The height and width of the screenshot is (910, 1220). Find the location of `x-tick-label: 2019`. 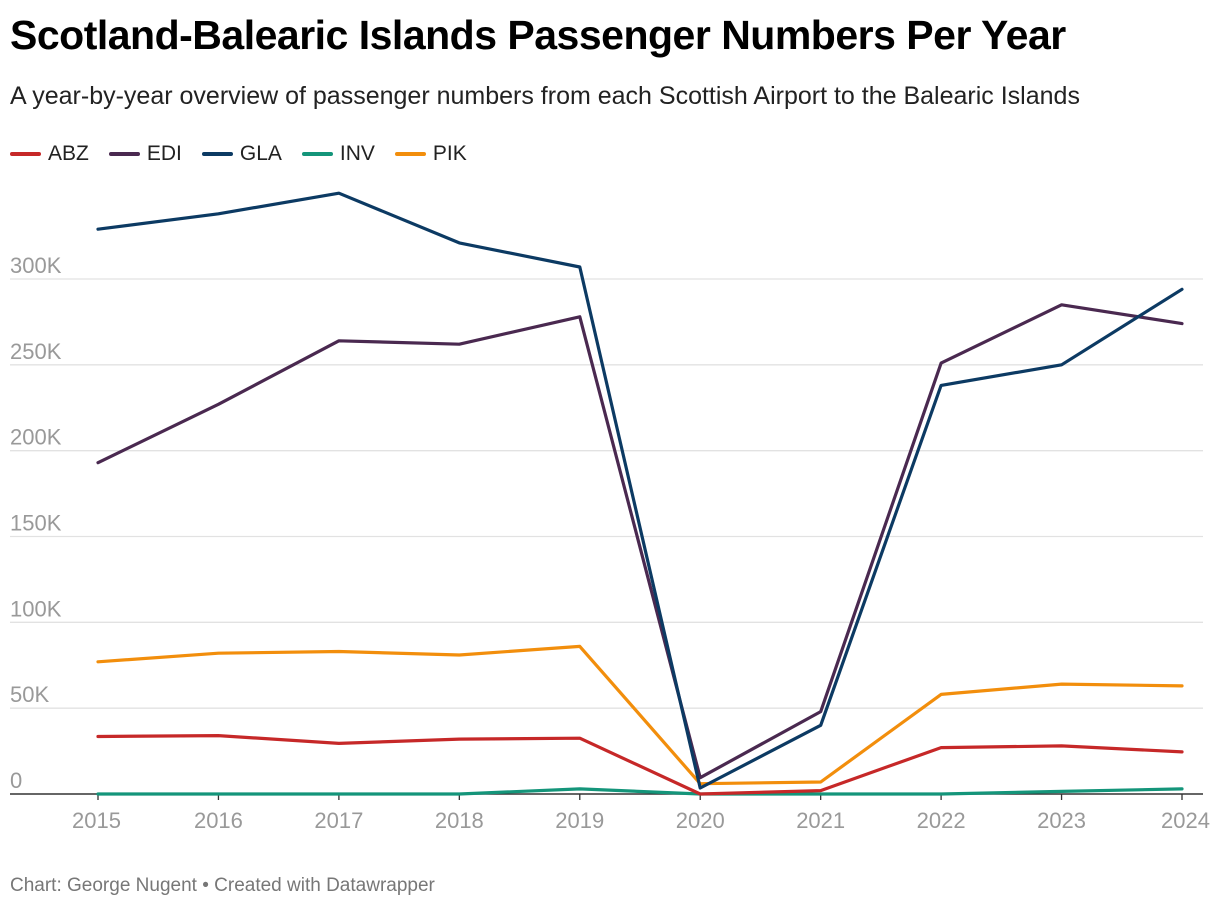

x-tick-label: 2019 is located at coordinates (579, 820).